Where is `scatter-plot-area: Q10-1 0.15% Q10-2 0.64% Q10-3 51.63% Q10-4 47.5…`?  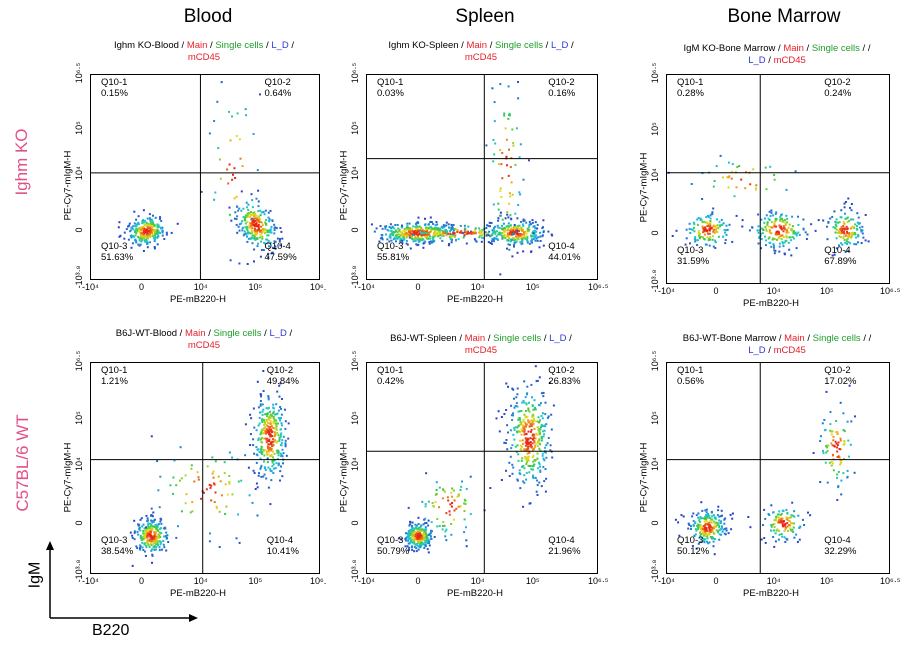 scatter-plot-area: Q10-1 0.15% Q10-2 0.64% Q10-3 51.63% Q10-4 47.5… is located at coordinates (205, 177).